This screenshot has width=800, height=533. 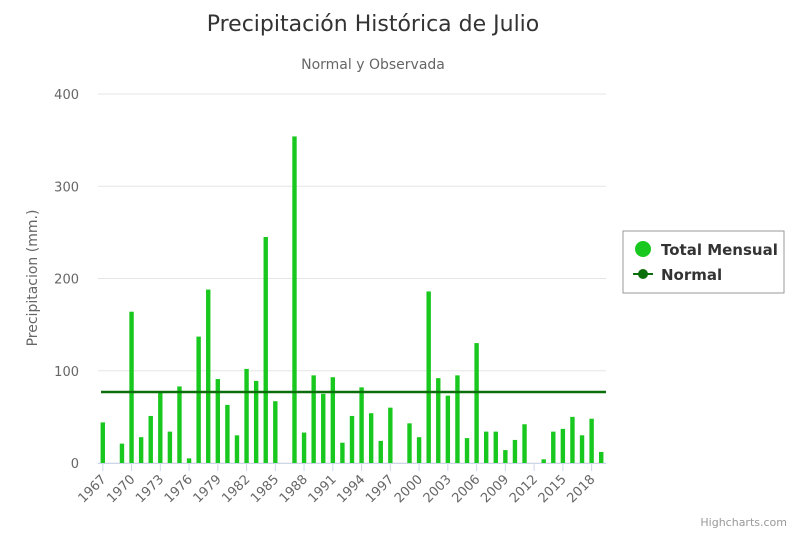 I want to click on y-tick-label: 400, so click(x=66, y=95).